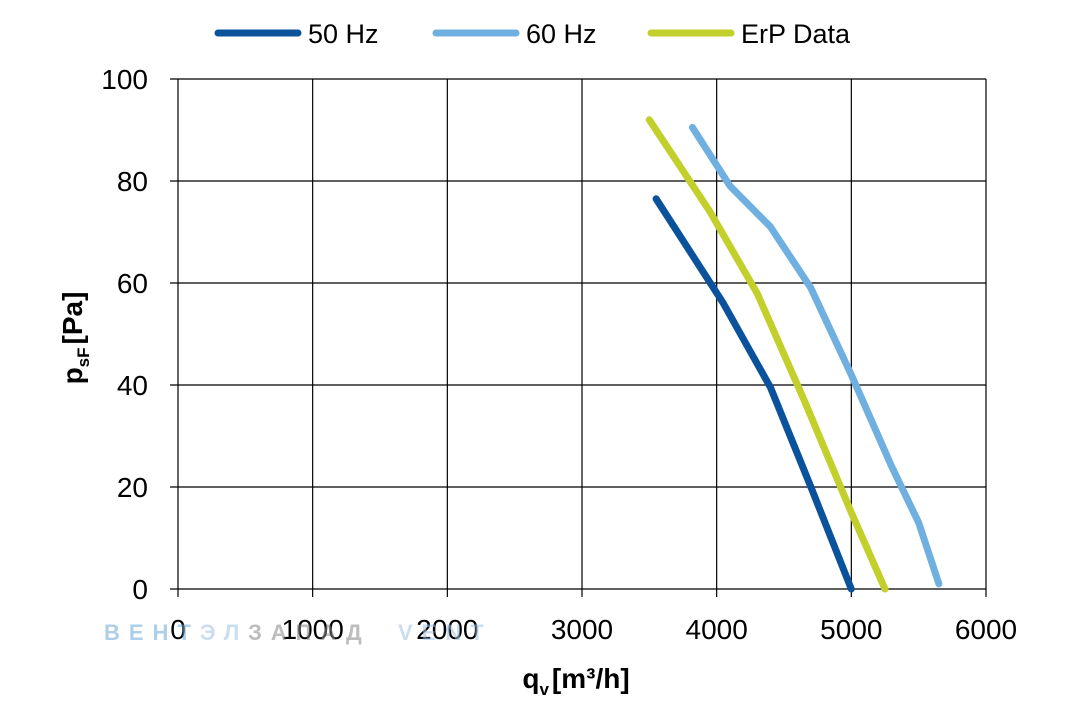  What do you see at coordinates (717, 629) in the screenshot?
I see `x-tick-label: 4000` at bounding box center [717, 629].